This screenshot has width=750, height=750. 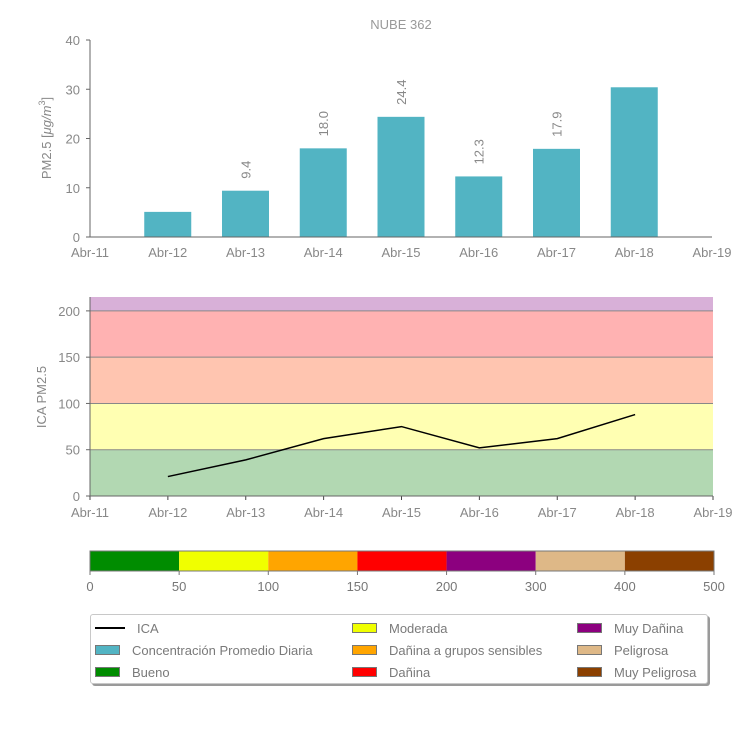 I want to click on bar-x-tick-label: Abr-12, so click(x=167, y=252).